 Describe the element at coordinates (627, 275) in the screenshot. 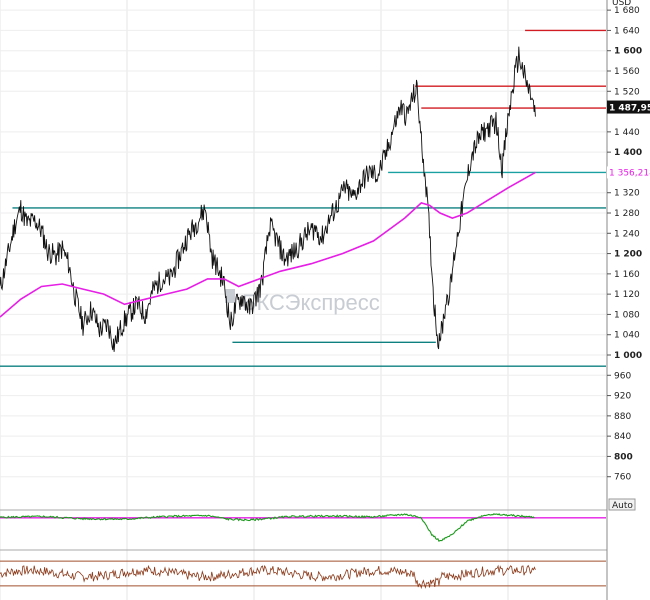

I see `tick-label: 1 160` at that location.